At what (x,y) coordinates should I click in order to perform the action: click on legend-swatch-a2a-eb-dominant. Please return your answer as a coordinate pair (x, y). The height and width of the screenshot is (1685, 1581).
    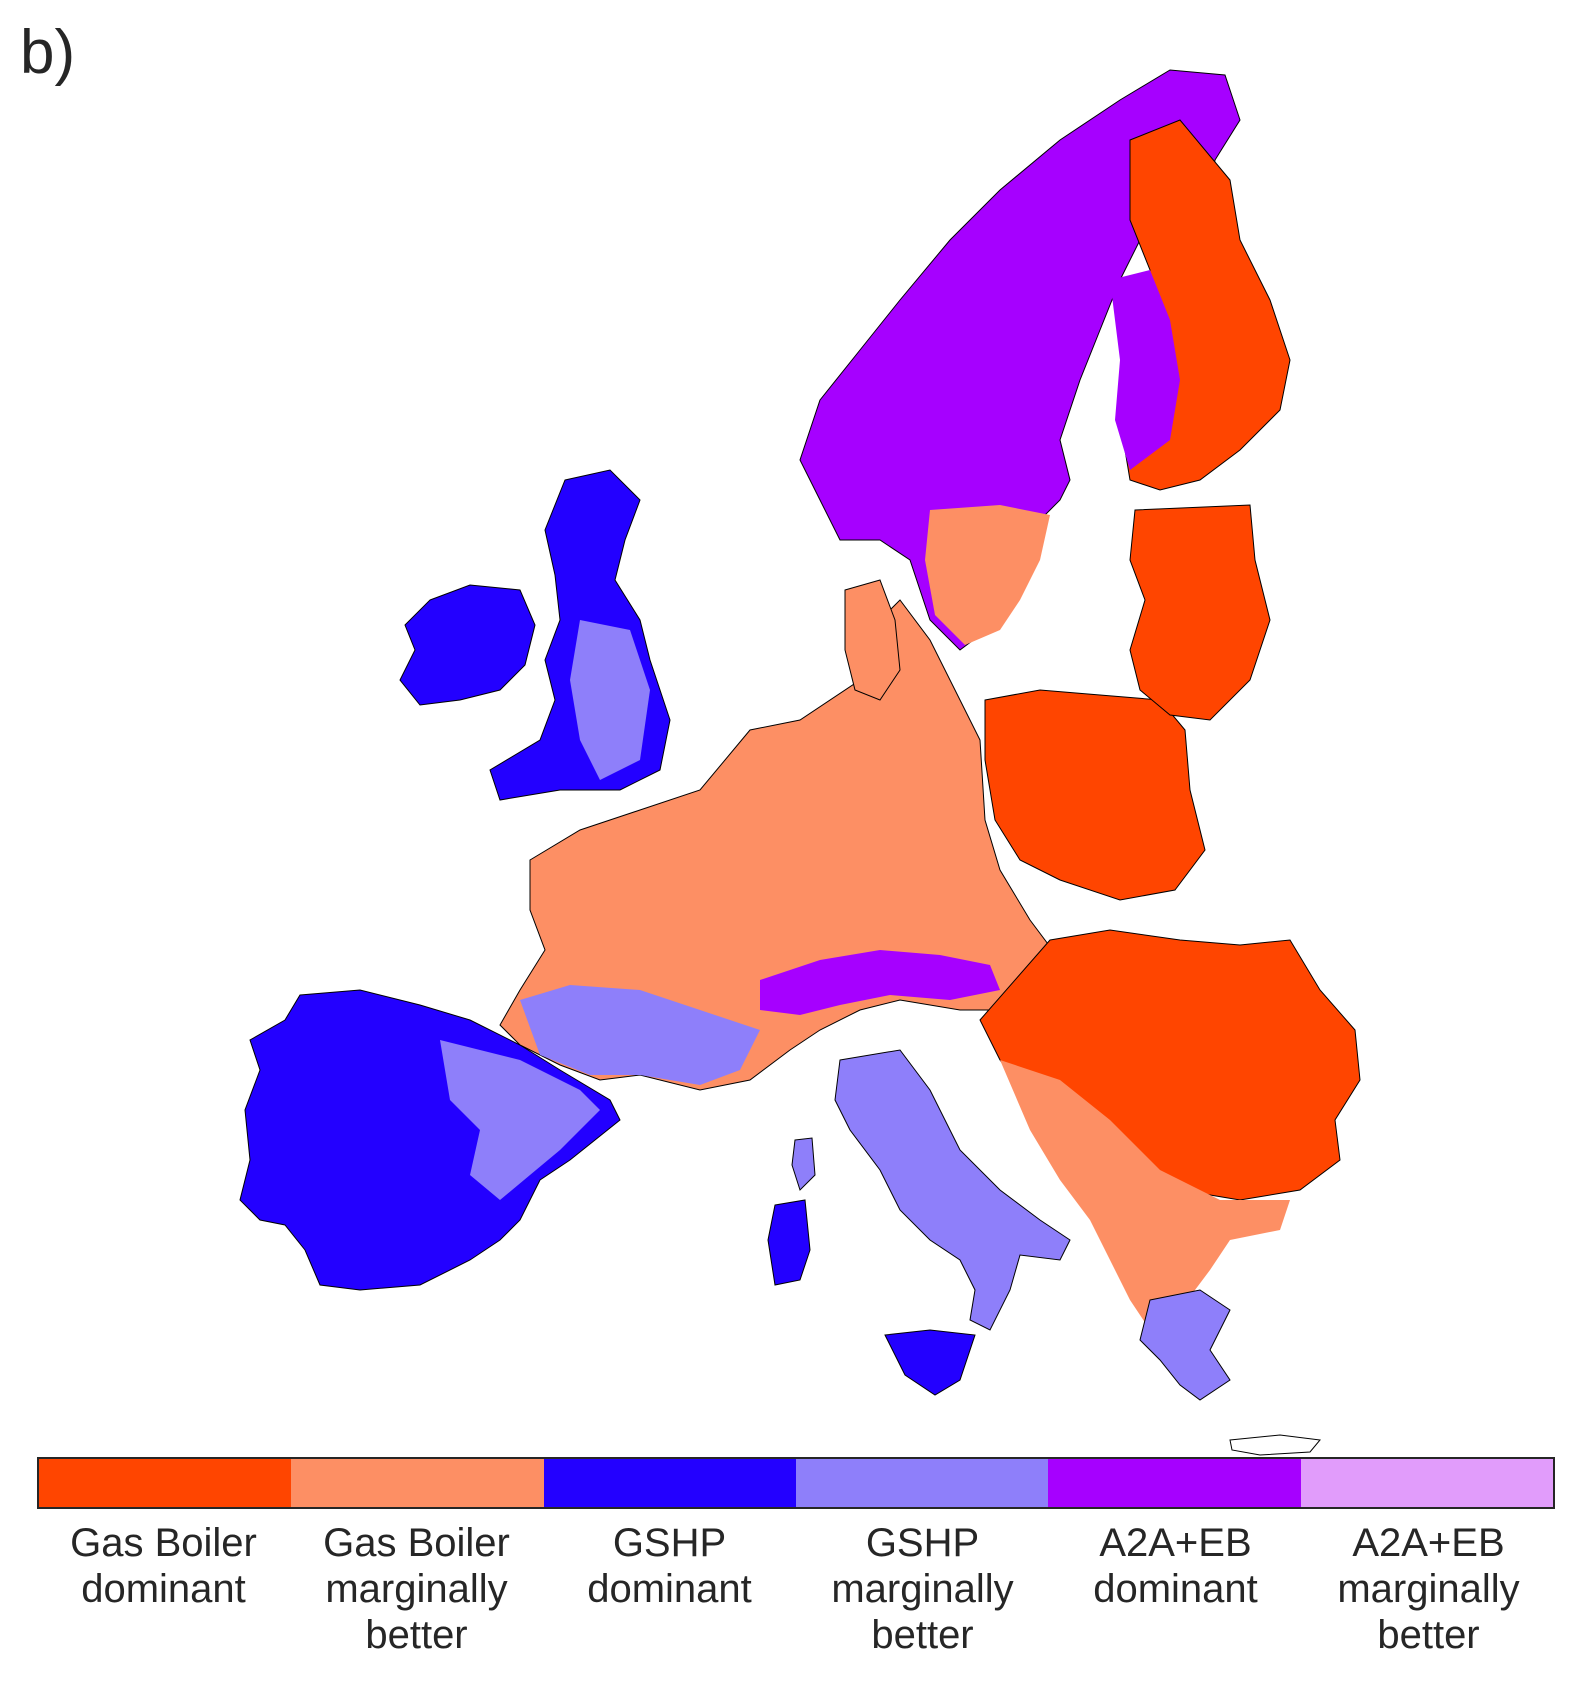
    Looking at the image, I should click on (1174, 1483).